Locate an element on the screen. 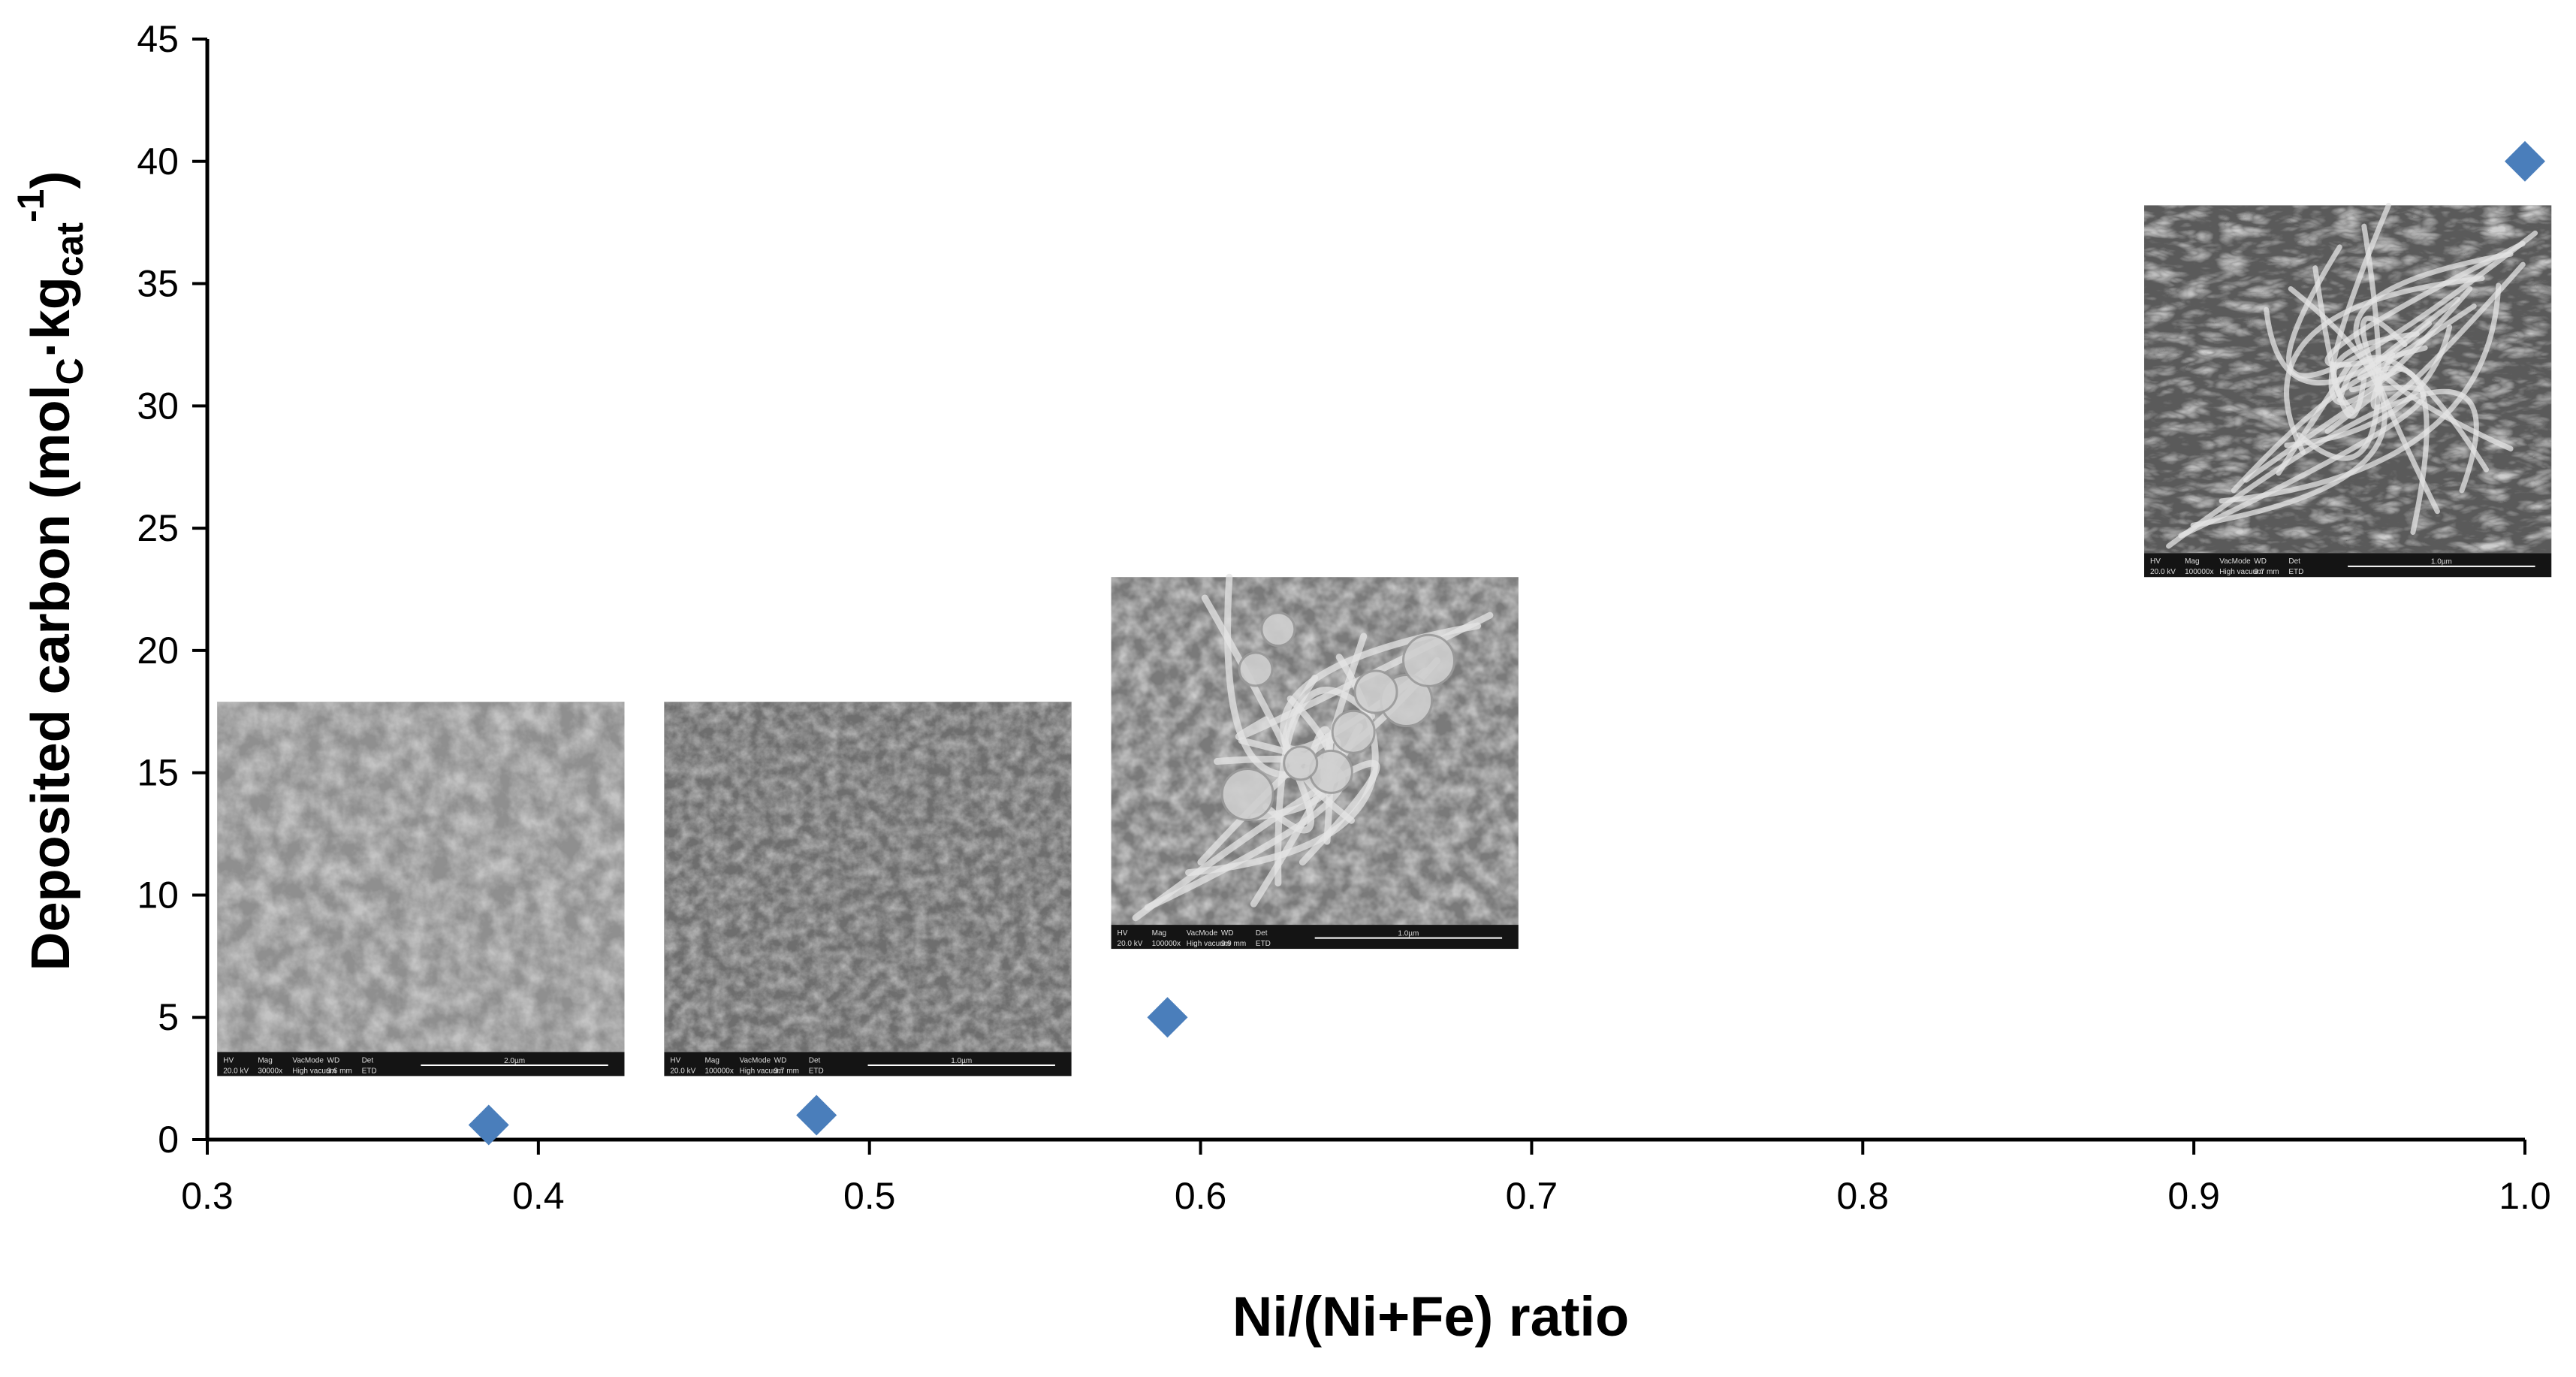 This screenshot has width=2576, height=1377. x-tick-label: 0.5 is located at coordinates (869, 1196).